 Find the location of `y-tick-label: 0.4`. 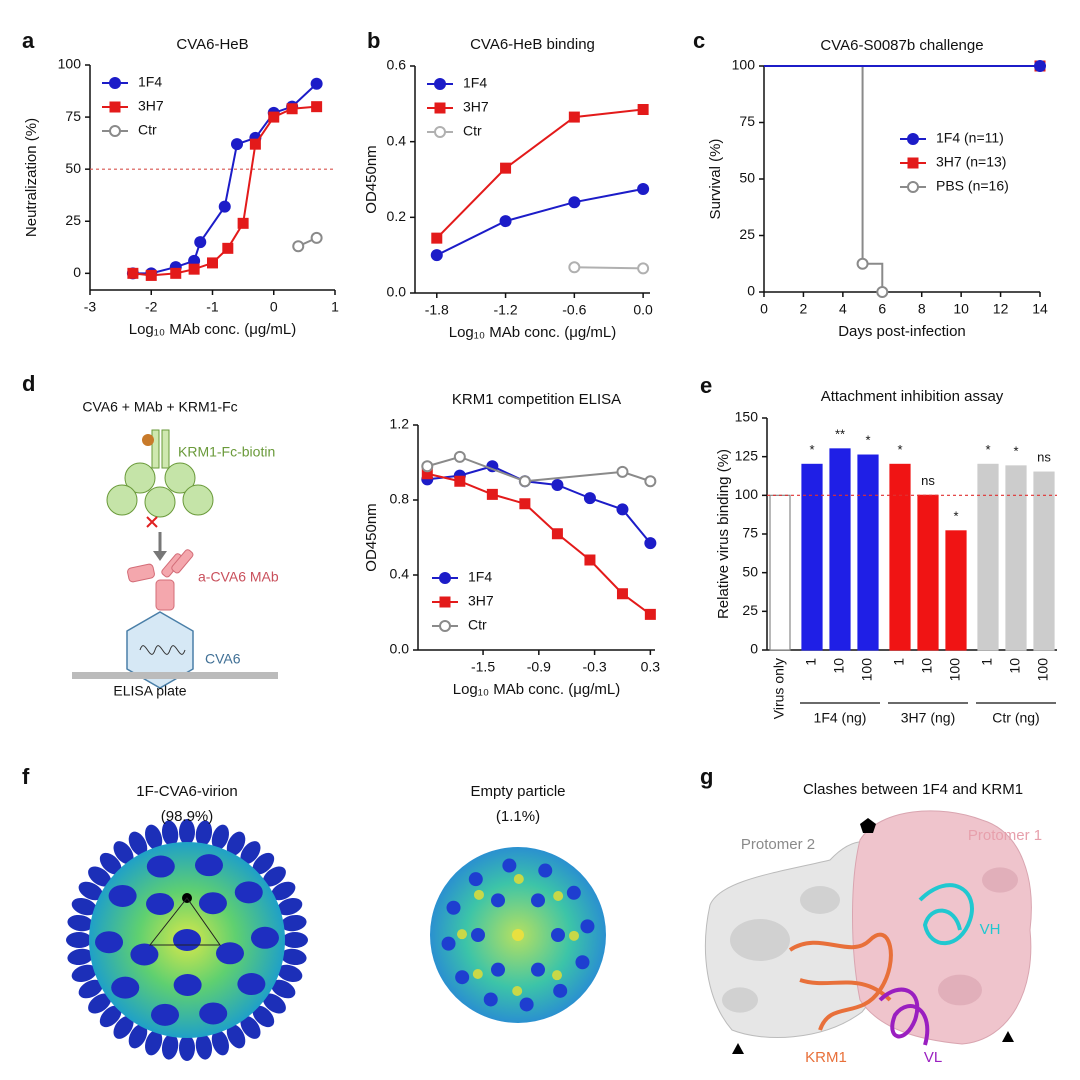

y-tick-label: 0.4 is located at coordinates (397, 140).